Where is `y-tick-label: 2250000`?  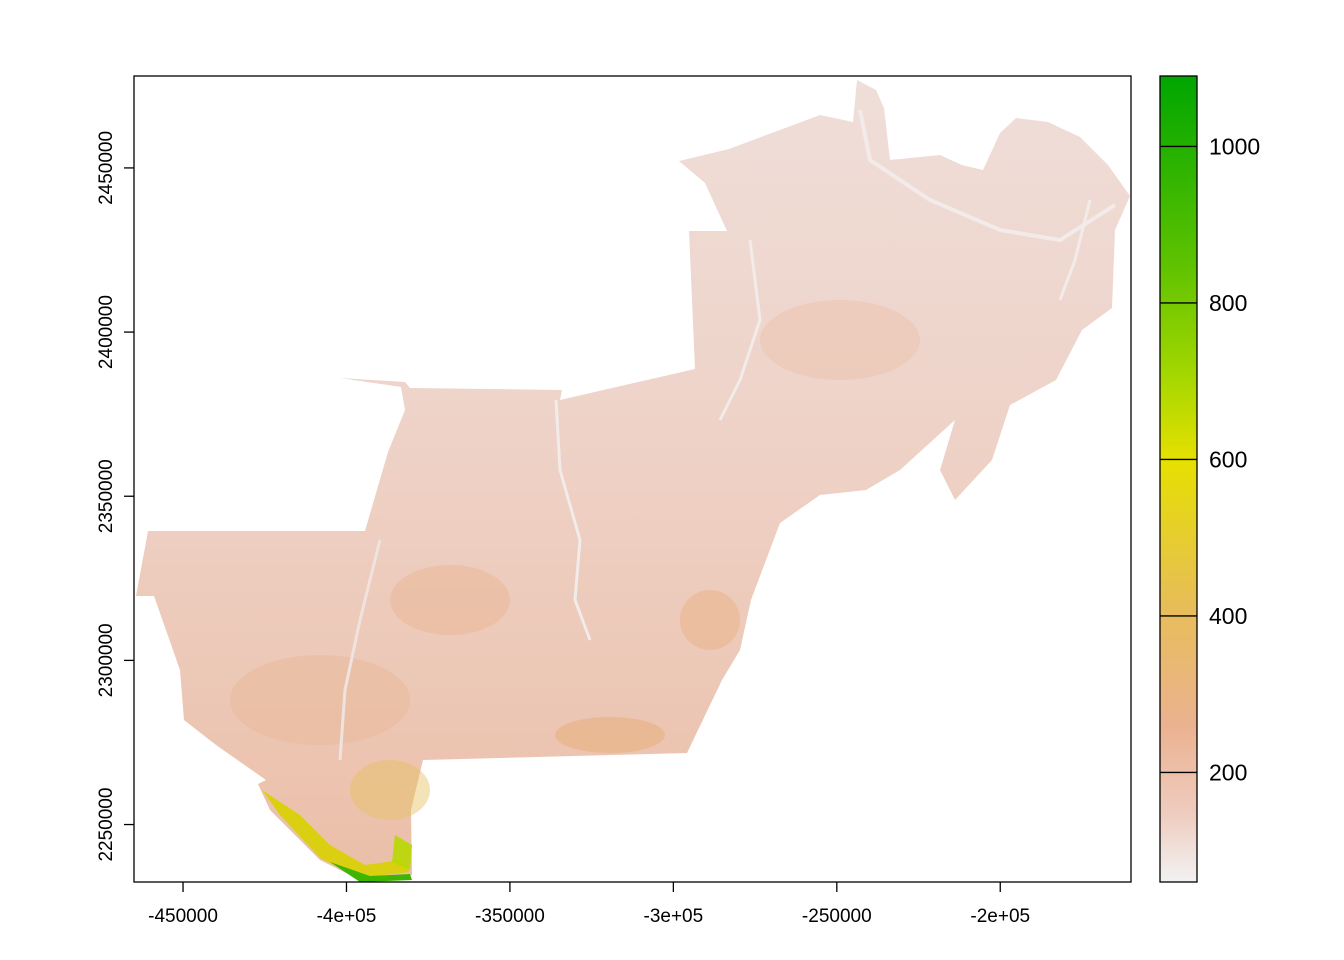
y-tick-label: 2250000 is located at coordinates (106, 825).